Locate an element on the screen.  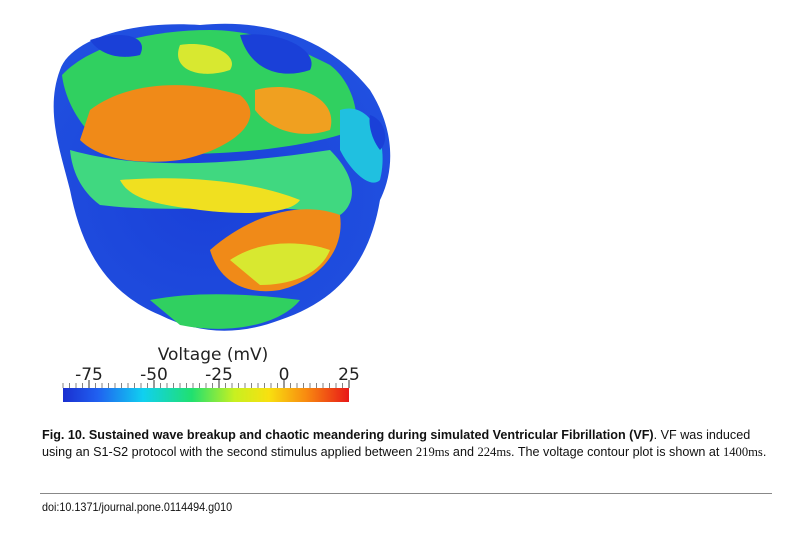
colorbar-tick-label: -75 is located at coordinates (89, 375).